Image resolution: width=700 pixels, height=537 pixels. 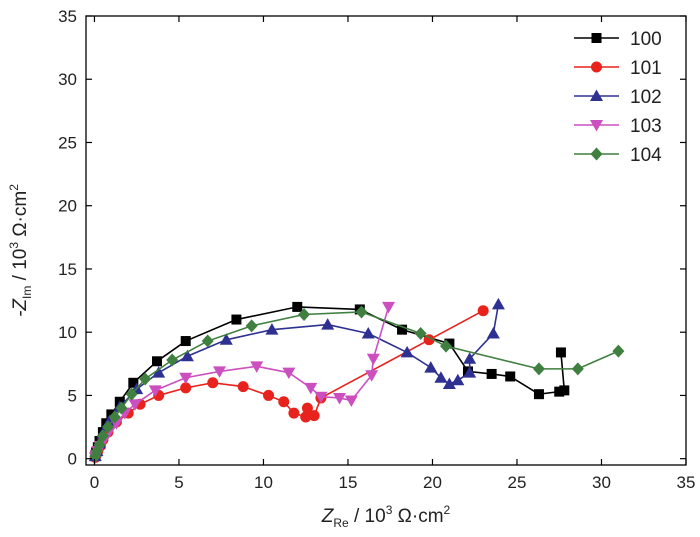 I want to click on x-tick-label: 35, so click(x=686, y=482).